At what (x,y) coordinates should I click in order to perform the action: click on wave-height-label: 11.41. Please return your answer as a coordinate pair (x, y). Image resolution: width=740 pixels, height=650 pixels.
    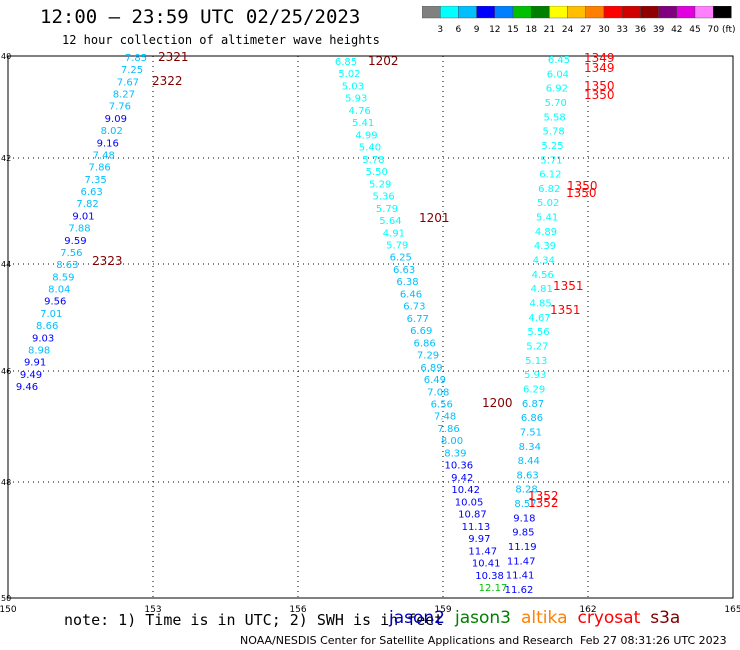
    Looking at the image, I should click on (520, 576).